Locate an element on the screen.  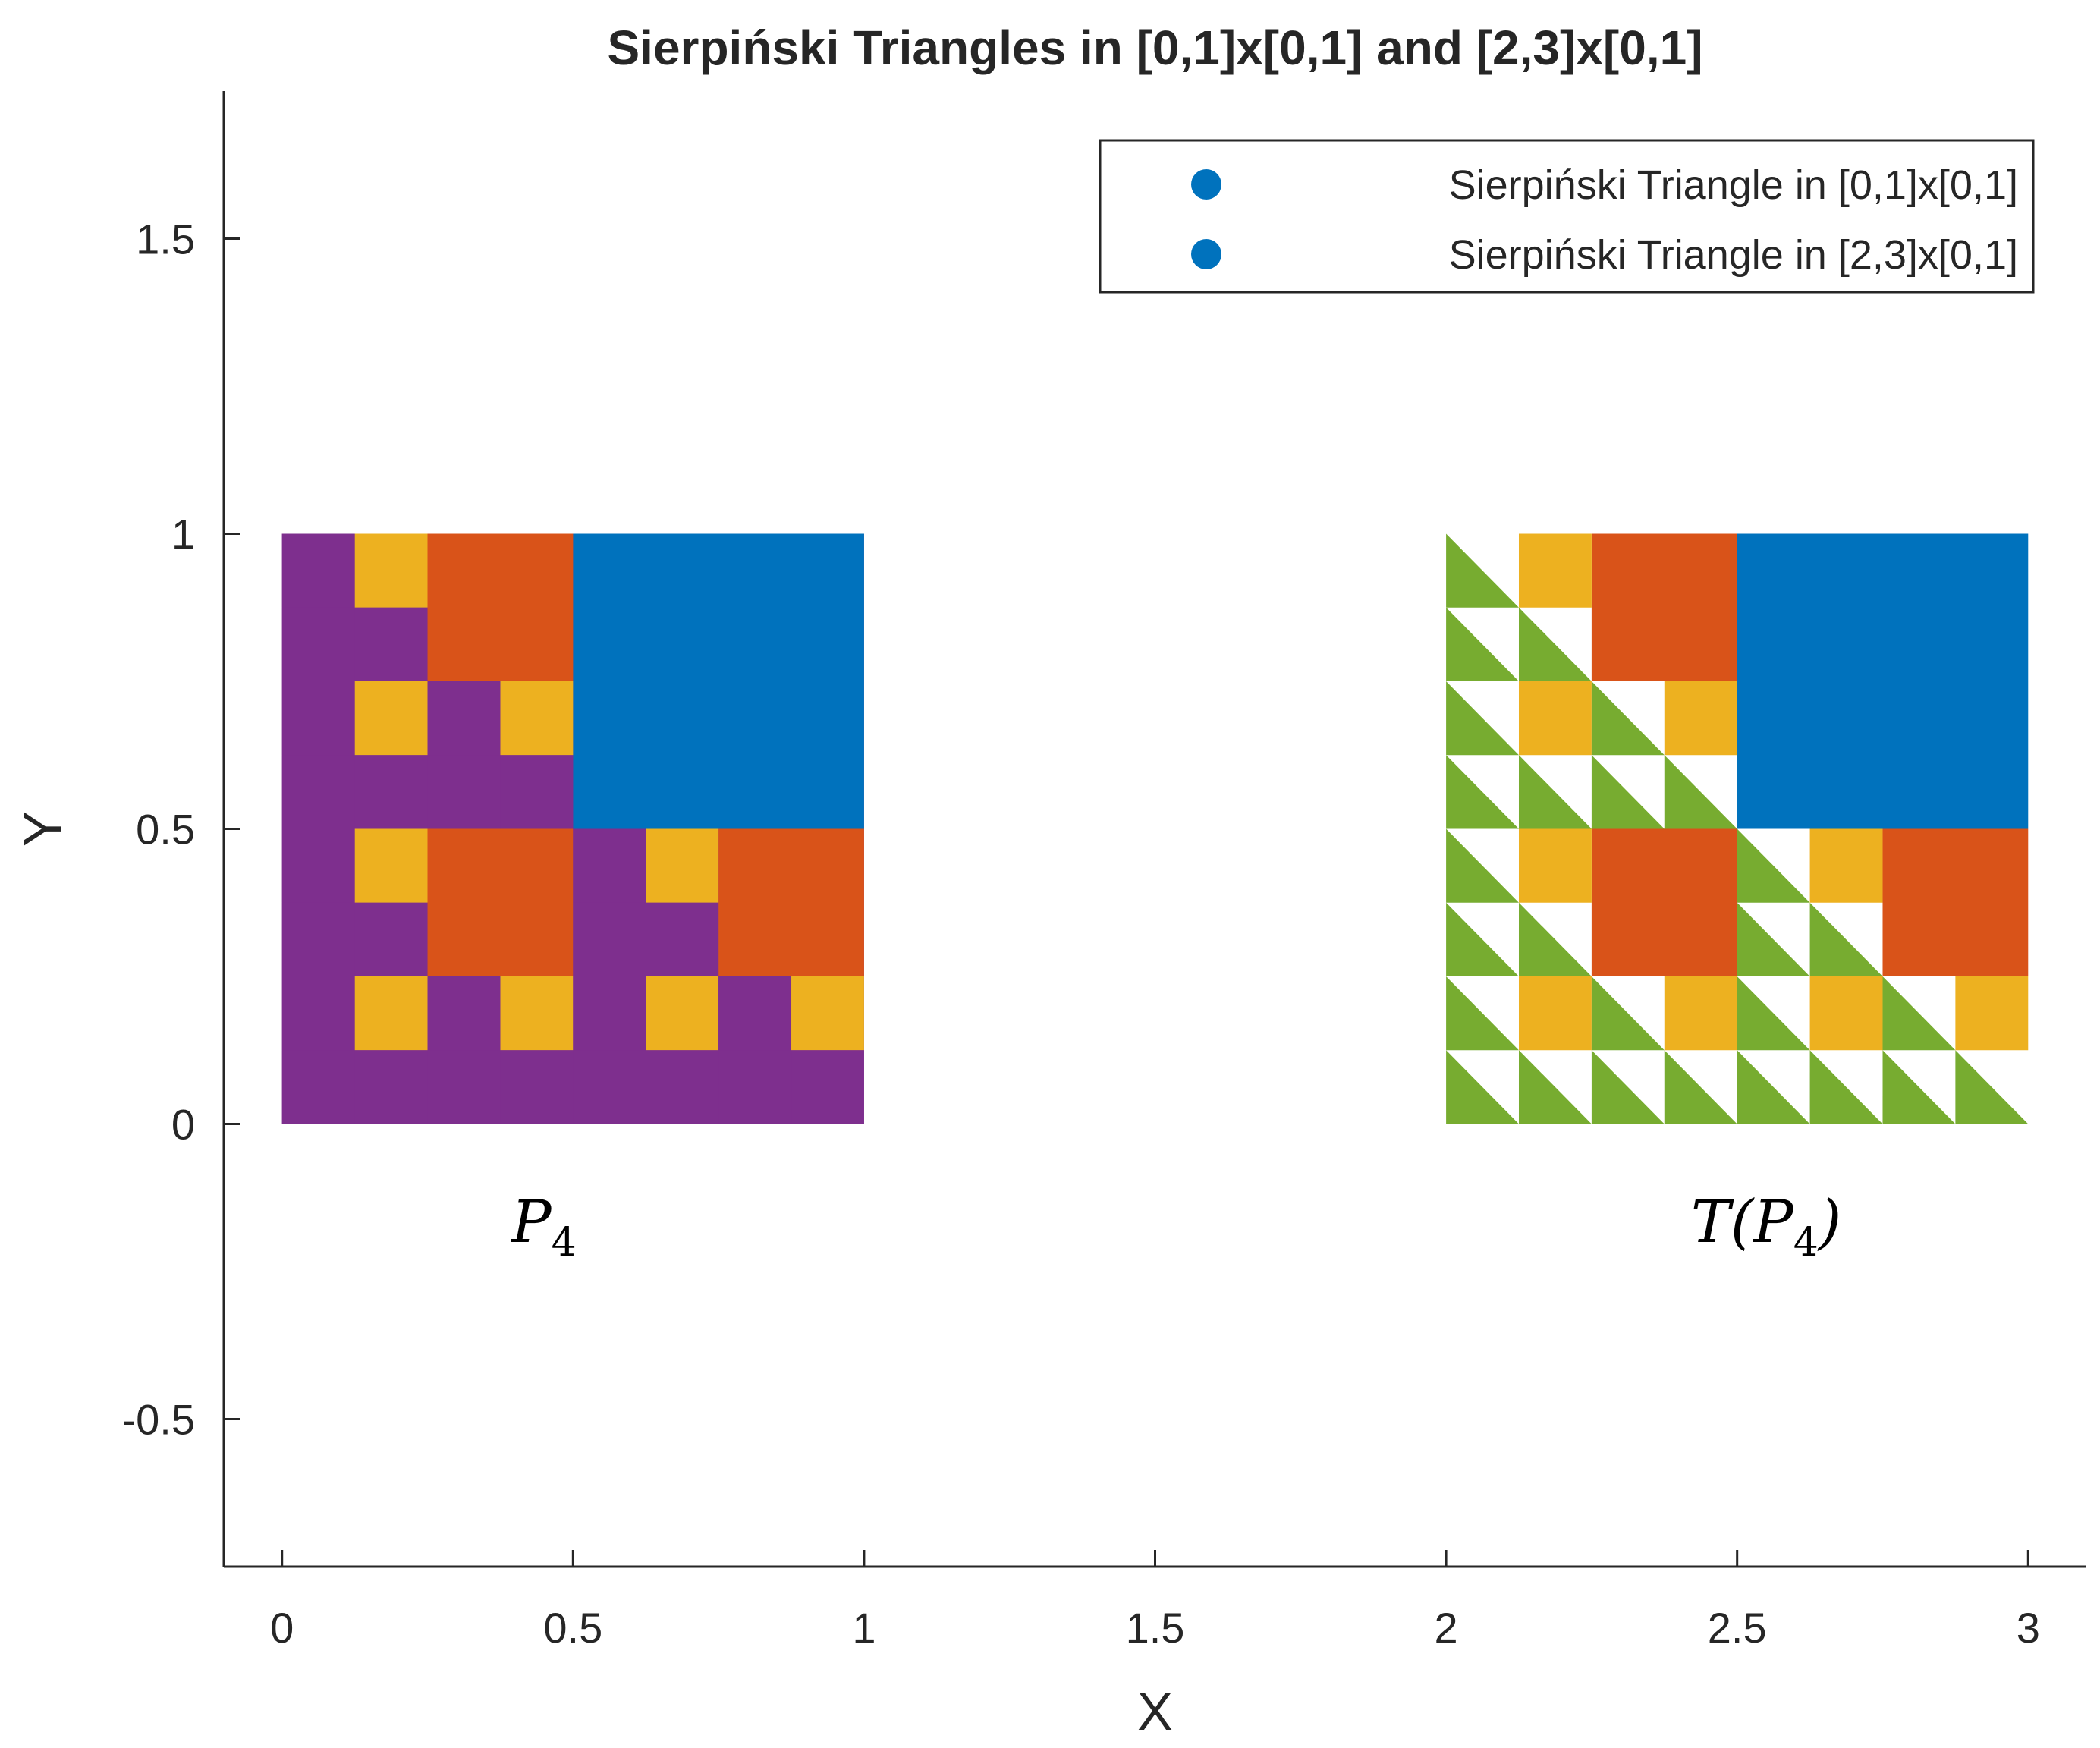
legend-entry-label: Sierpiński Triangle in [0,1]x[0,1] is located at coordinates (1733, 185).